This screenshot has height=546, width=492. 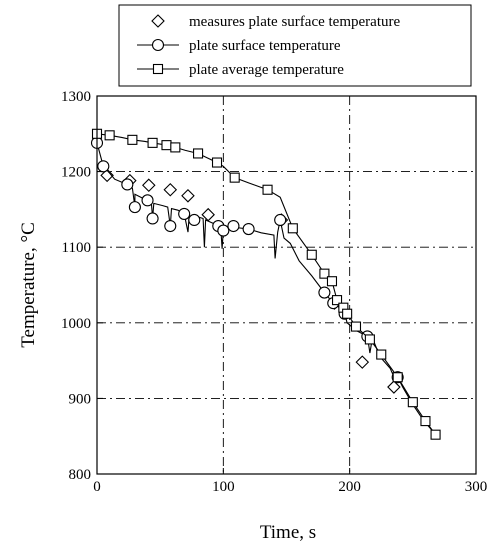 I want to click on legend-item: plate average temperature, so click(x=240, y=70).